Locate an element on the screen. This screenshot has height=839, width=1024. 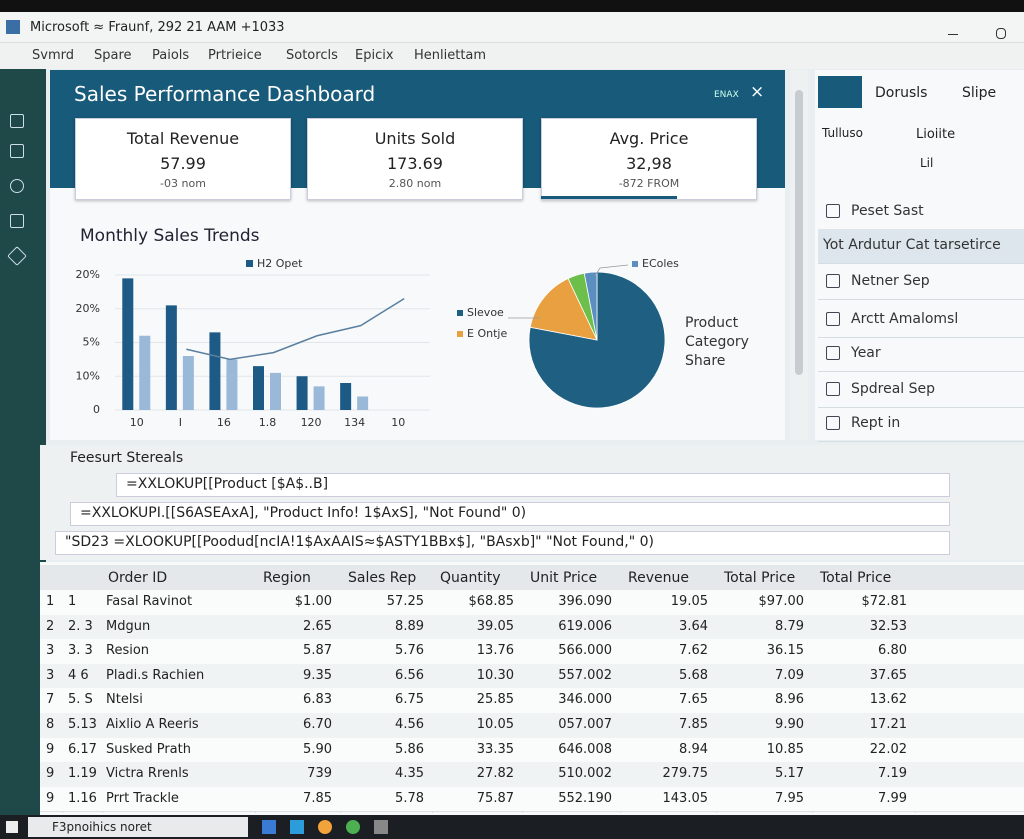
kpi-label: Avg. Price is located at coordinates (649, 138).